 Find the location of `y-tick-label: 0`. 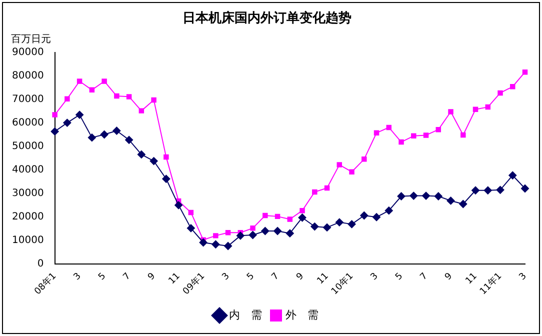

y-tick-label: 0 is located at coordinates (40, 264).